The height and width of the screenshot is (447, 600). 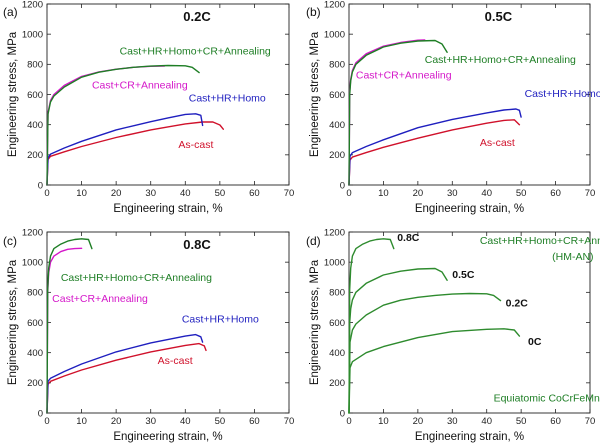 What do you see at coordinates (197, 16) in the screenshot?
I see `panel-title: 0.2C` at bounding box center [197, 16].